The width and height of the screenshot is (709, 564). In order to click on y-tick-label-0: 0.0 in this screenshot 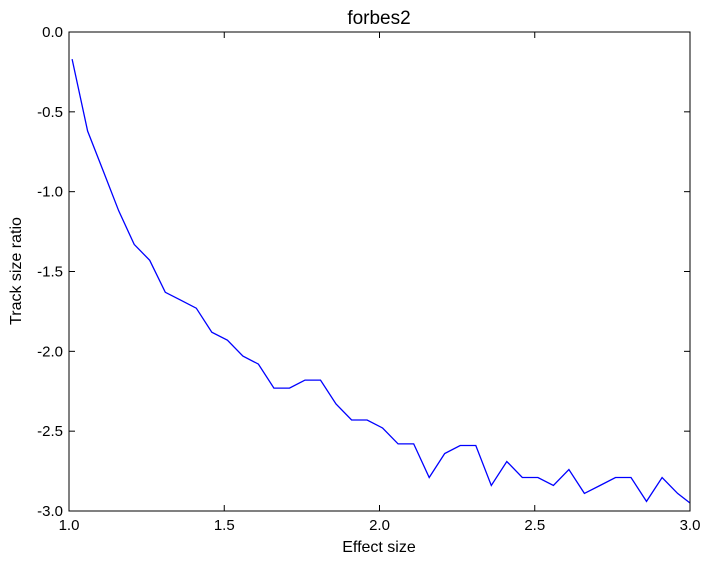, I will do `click(52, 32)`.